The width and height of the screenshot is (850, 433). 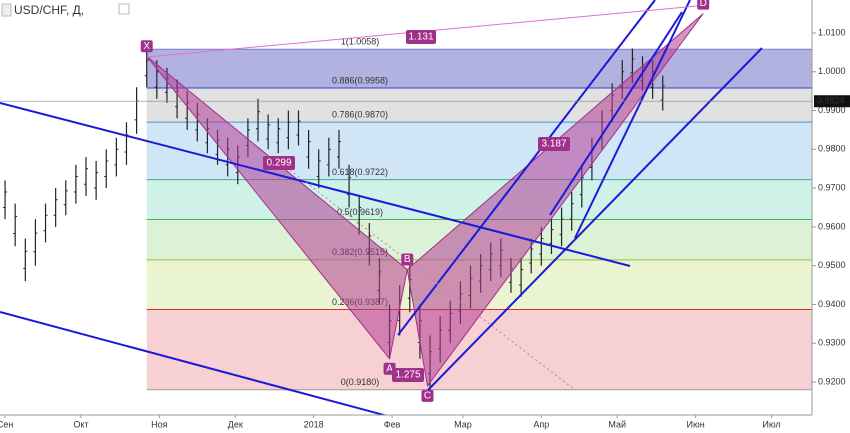 I want to click on ratio-label: 3.187, so click(x=553, y=144).